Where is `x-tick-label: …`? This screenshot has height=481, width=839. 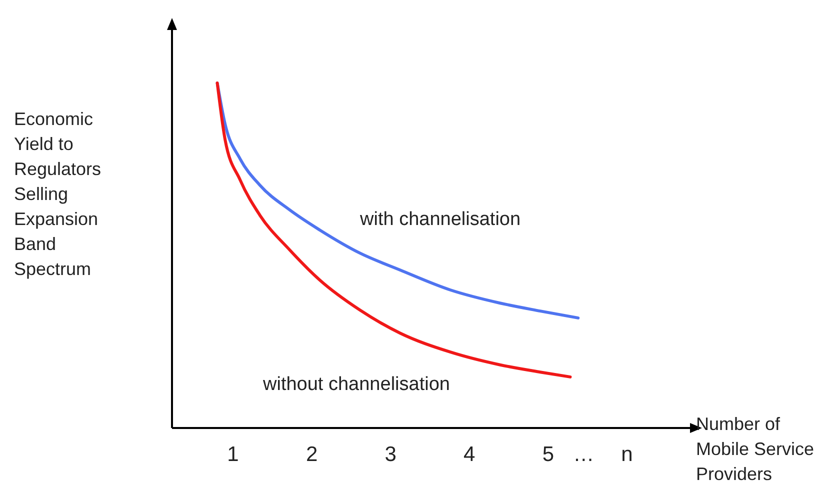
x-tick-label: … is located at coordinates (583, 454).